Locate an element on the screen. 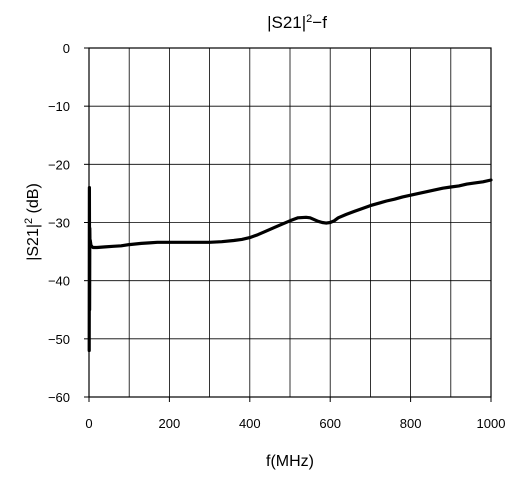 This screenshot has height=477, width=510. y-tick-label: −10 is located at coordinates (59, 106).